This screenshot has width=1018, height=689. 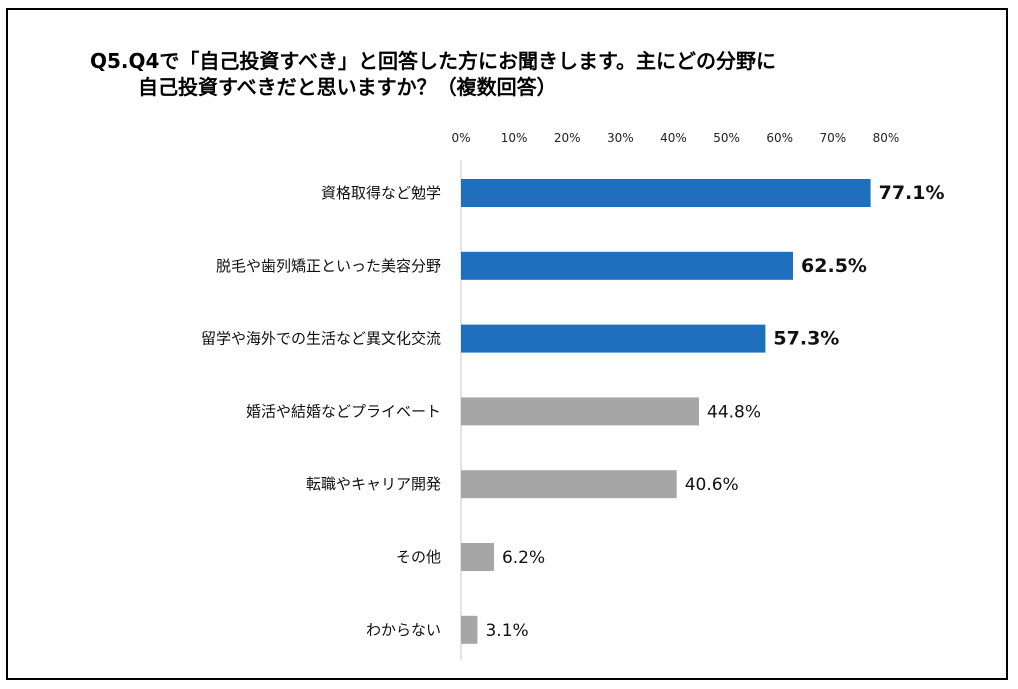 What do you see at coordinates (886, 138) in the screenshot?
I see `x-tick-label: 80%` at bounding box center [886, 138].